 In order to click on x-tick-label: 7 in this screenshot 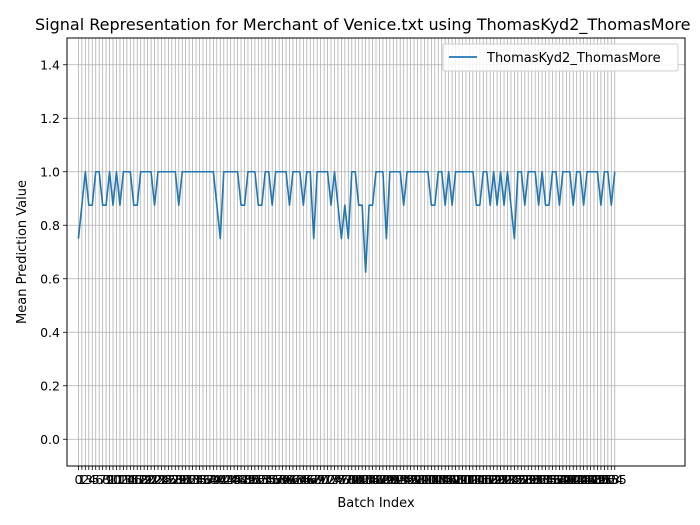, I will do `click(103, 479)`.